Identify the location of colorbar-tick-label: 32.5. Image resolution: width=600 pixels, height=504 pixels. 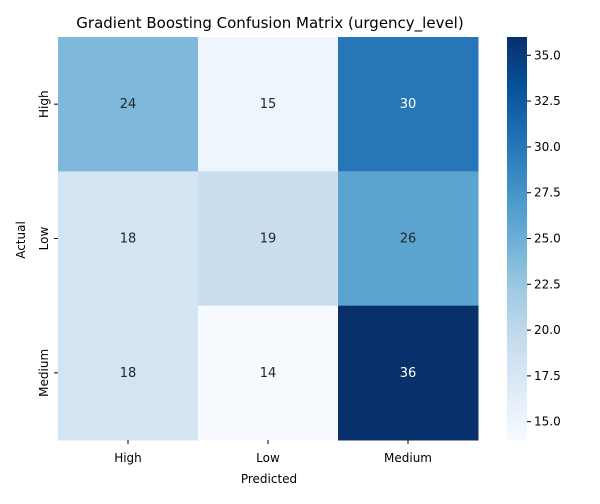
(547, 101).